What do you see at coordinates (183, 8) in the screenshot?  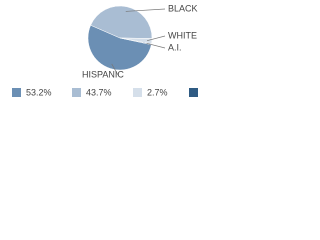 I see `pie-label: BLACK` at bounding box center [183, 8].